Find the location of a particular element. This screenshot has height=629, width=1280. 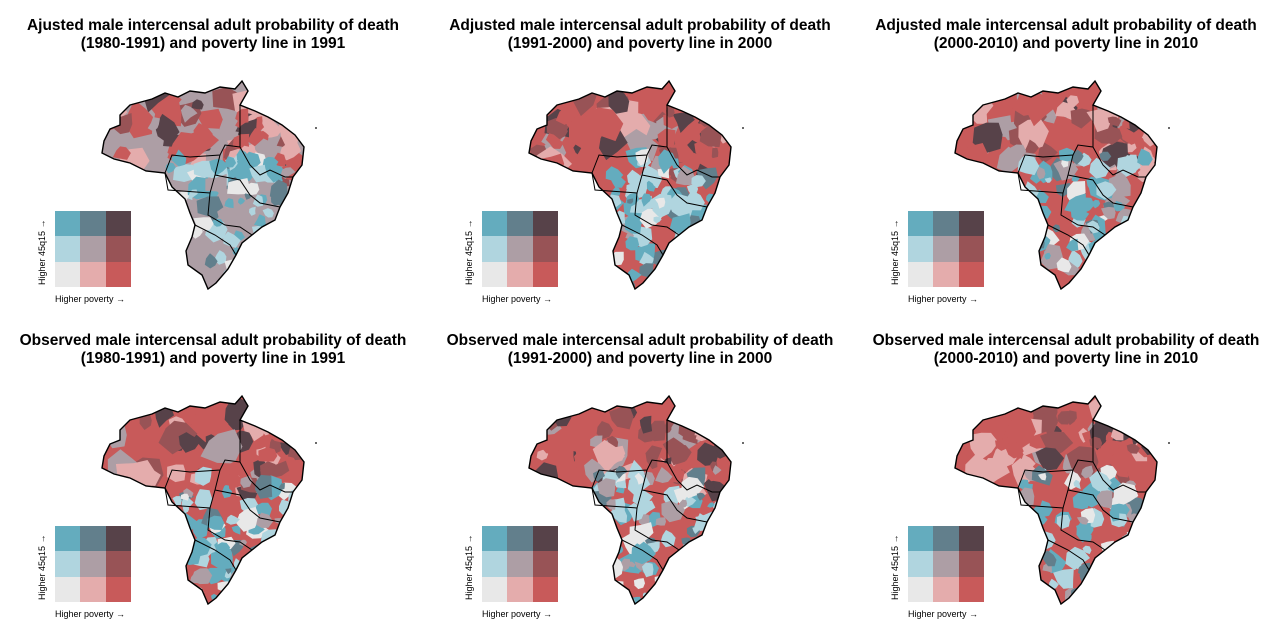

title-line-2: (2000-2010) and poverty line in 2010 is located at coordinates (1066, 358).